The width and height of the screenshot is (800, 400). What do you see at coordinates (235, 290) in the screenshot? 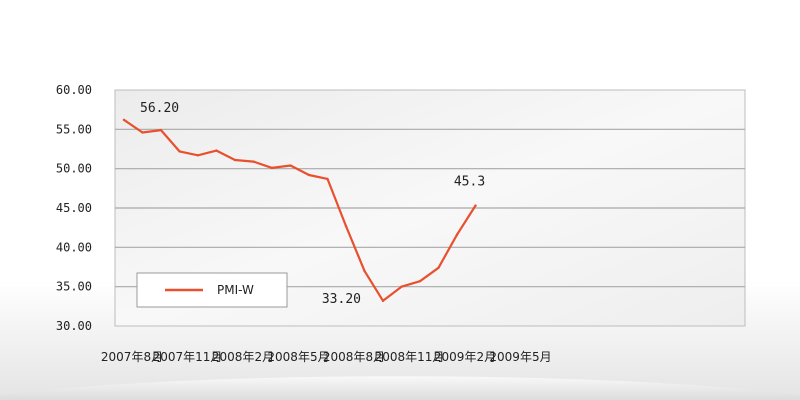
I see `legend-label: PMI-W` at bounding box center [235, 290].